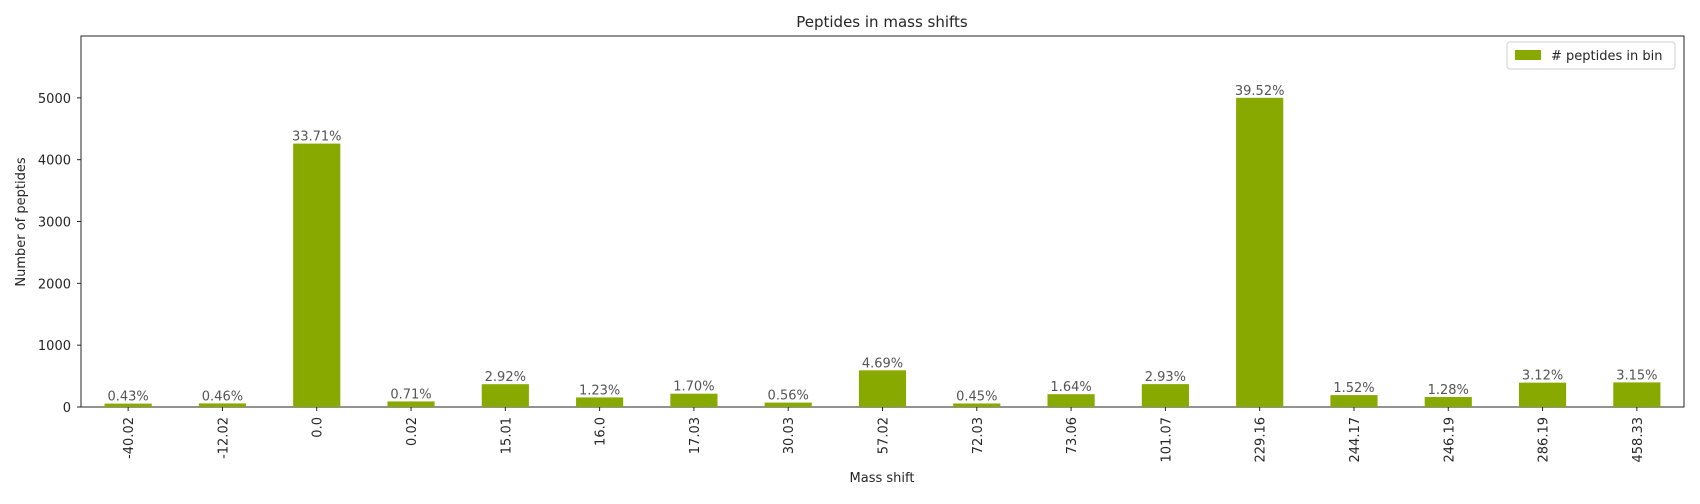 Image resolution: width=1700 pixels, height=504 pixels. I want to click on x-tick-label: 244.17, so click(1355, 440).